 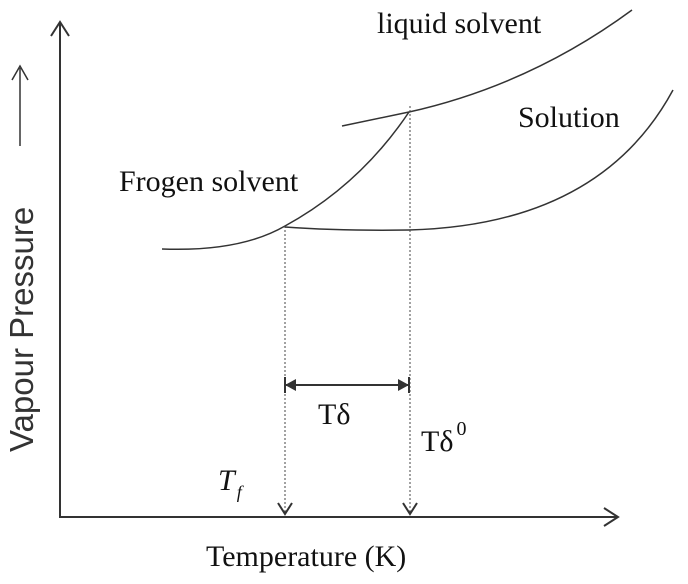 I want to click on solution-label: Solution, so click(x=569, y=117).